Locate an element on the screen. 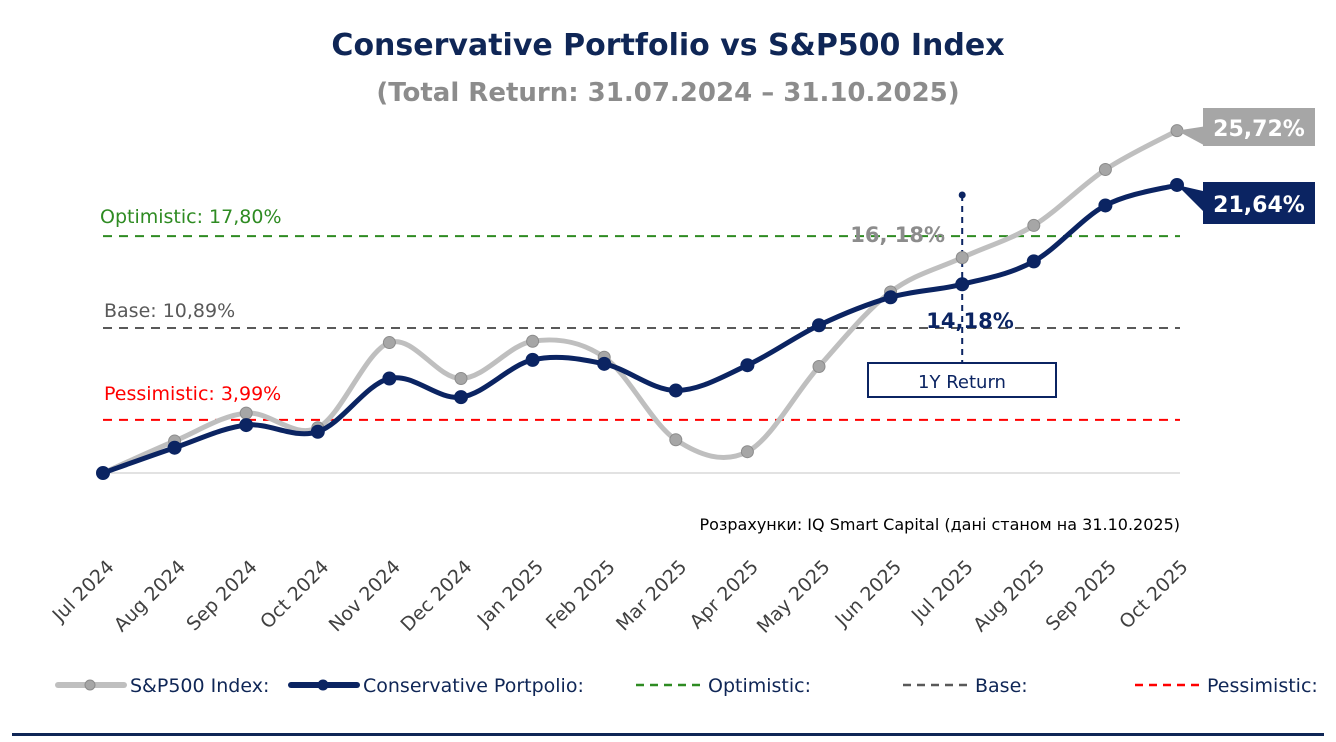  sp500-1y-label: 16, 18% is located at coordinates (897, 235).